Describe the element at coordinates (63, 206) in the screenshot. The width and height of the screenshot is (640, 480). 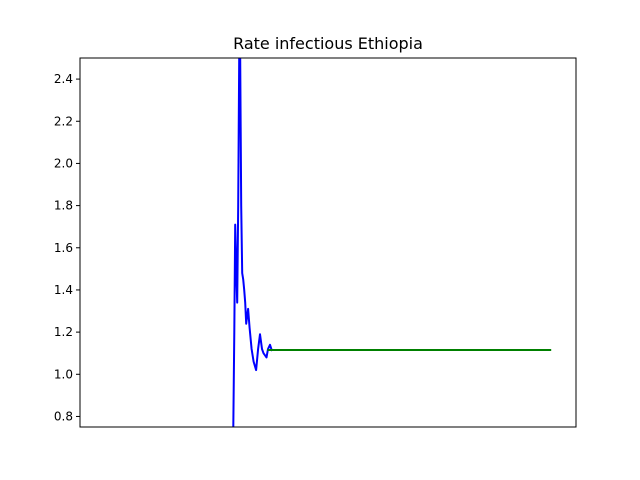
I see `y-tick-label: 1.8` at that location.